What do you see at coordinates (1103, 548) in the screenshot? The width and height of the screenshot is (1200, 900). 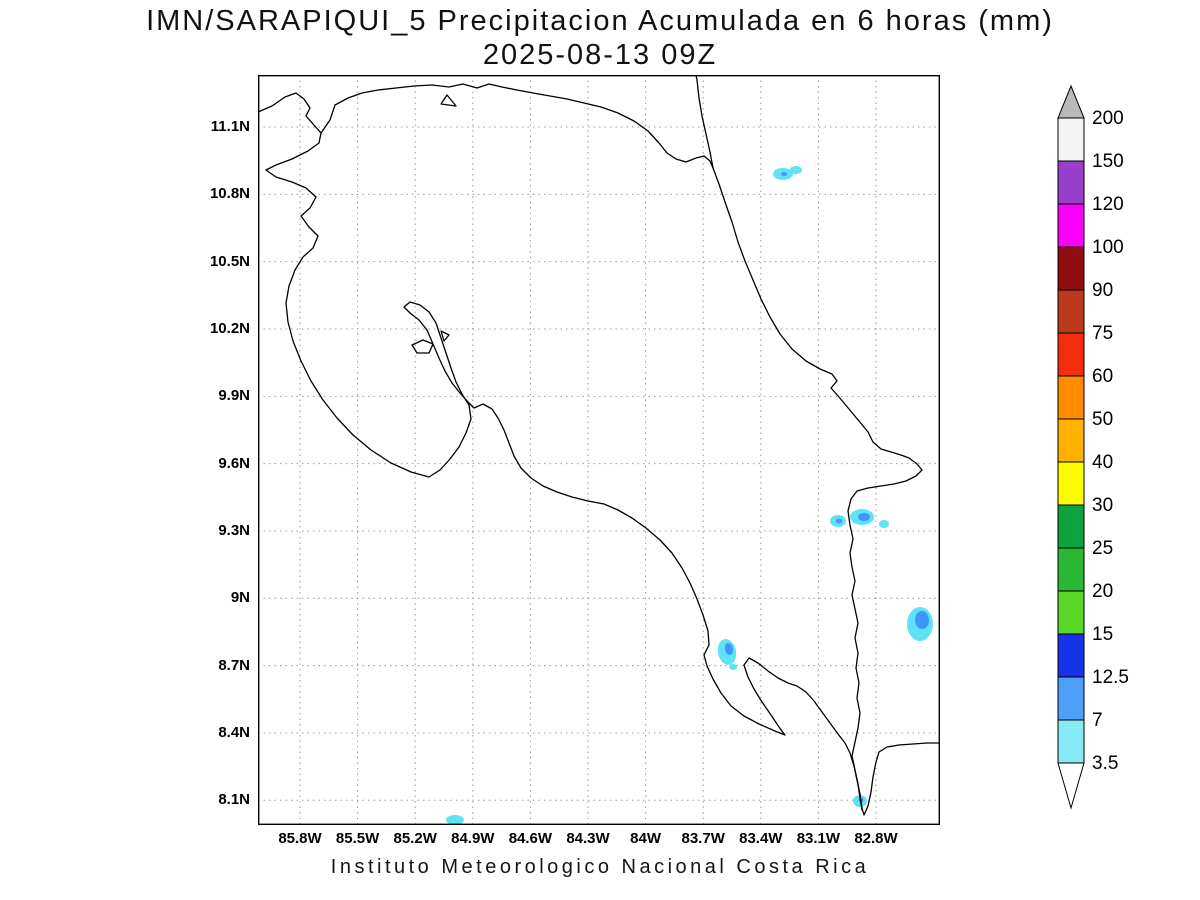 I see `colorbar-tick-label: 25` at bounding box center [1103, 548].